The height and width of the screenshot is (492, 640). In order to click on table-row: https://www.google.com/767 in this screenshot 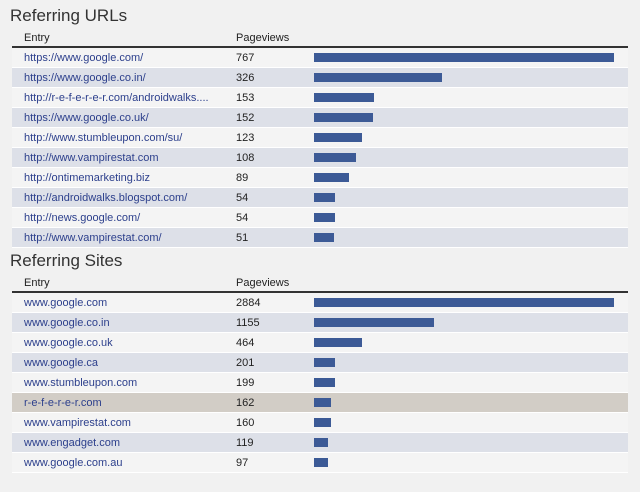, I will do `click(320, 58)`.